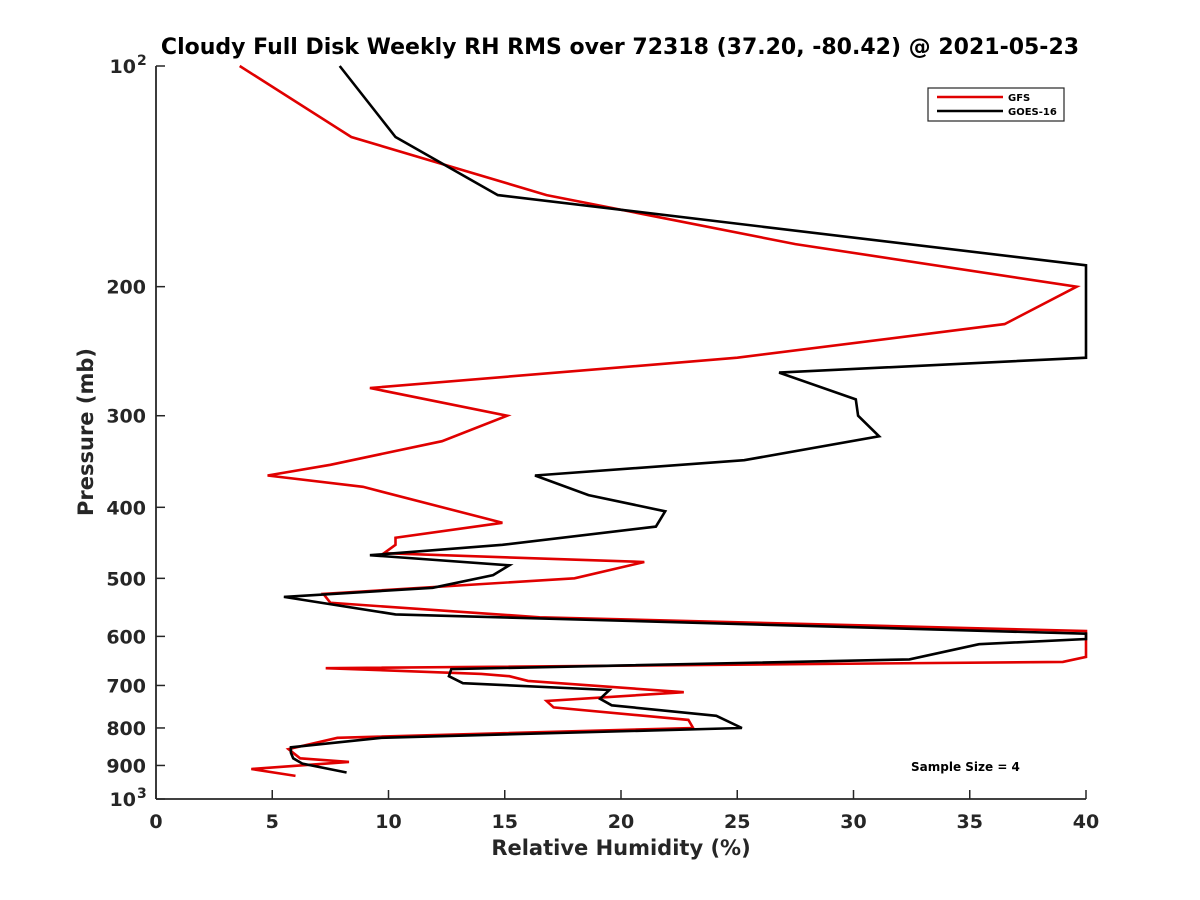 The height and width of the screenshot is (900, 1200). What do you see at coordinates (142, 794) in the screenshot?
I see `y-tick-exponent: 3` at bounding box center [142, 794].